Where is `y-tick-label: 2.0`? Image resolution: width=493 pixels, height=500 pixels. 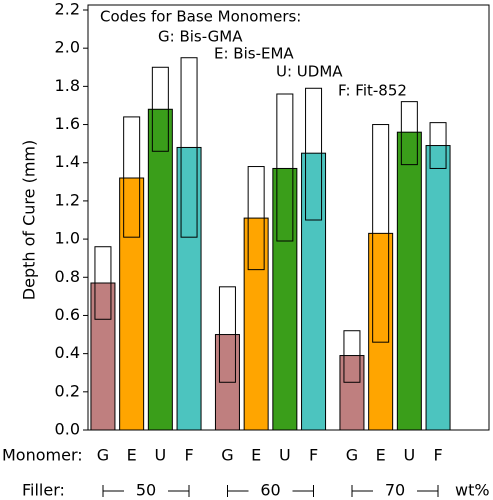 y-tick-label: 2.0 is located at coordinates (67, 47).